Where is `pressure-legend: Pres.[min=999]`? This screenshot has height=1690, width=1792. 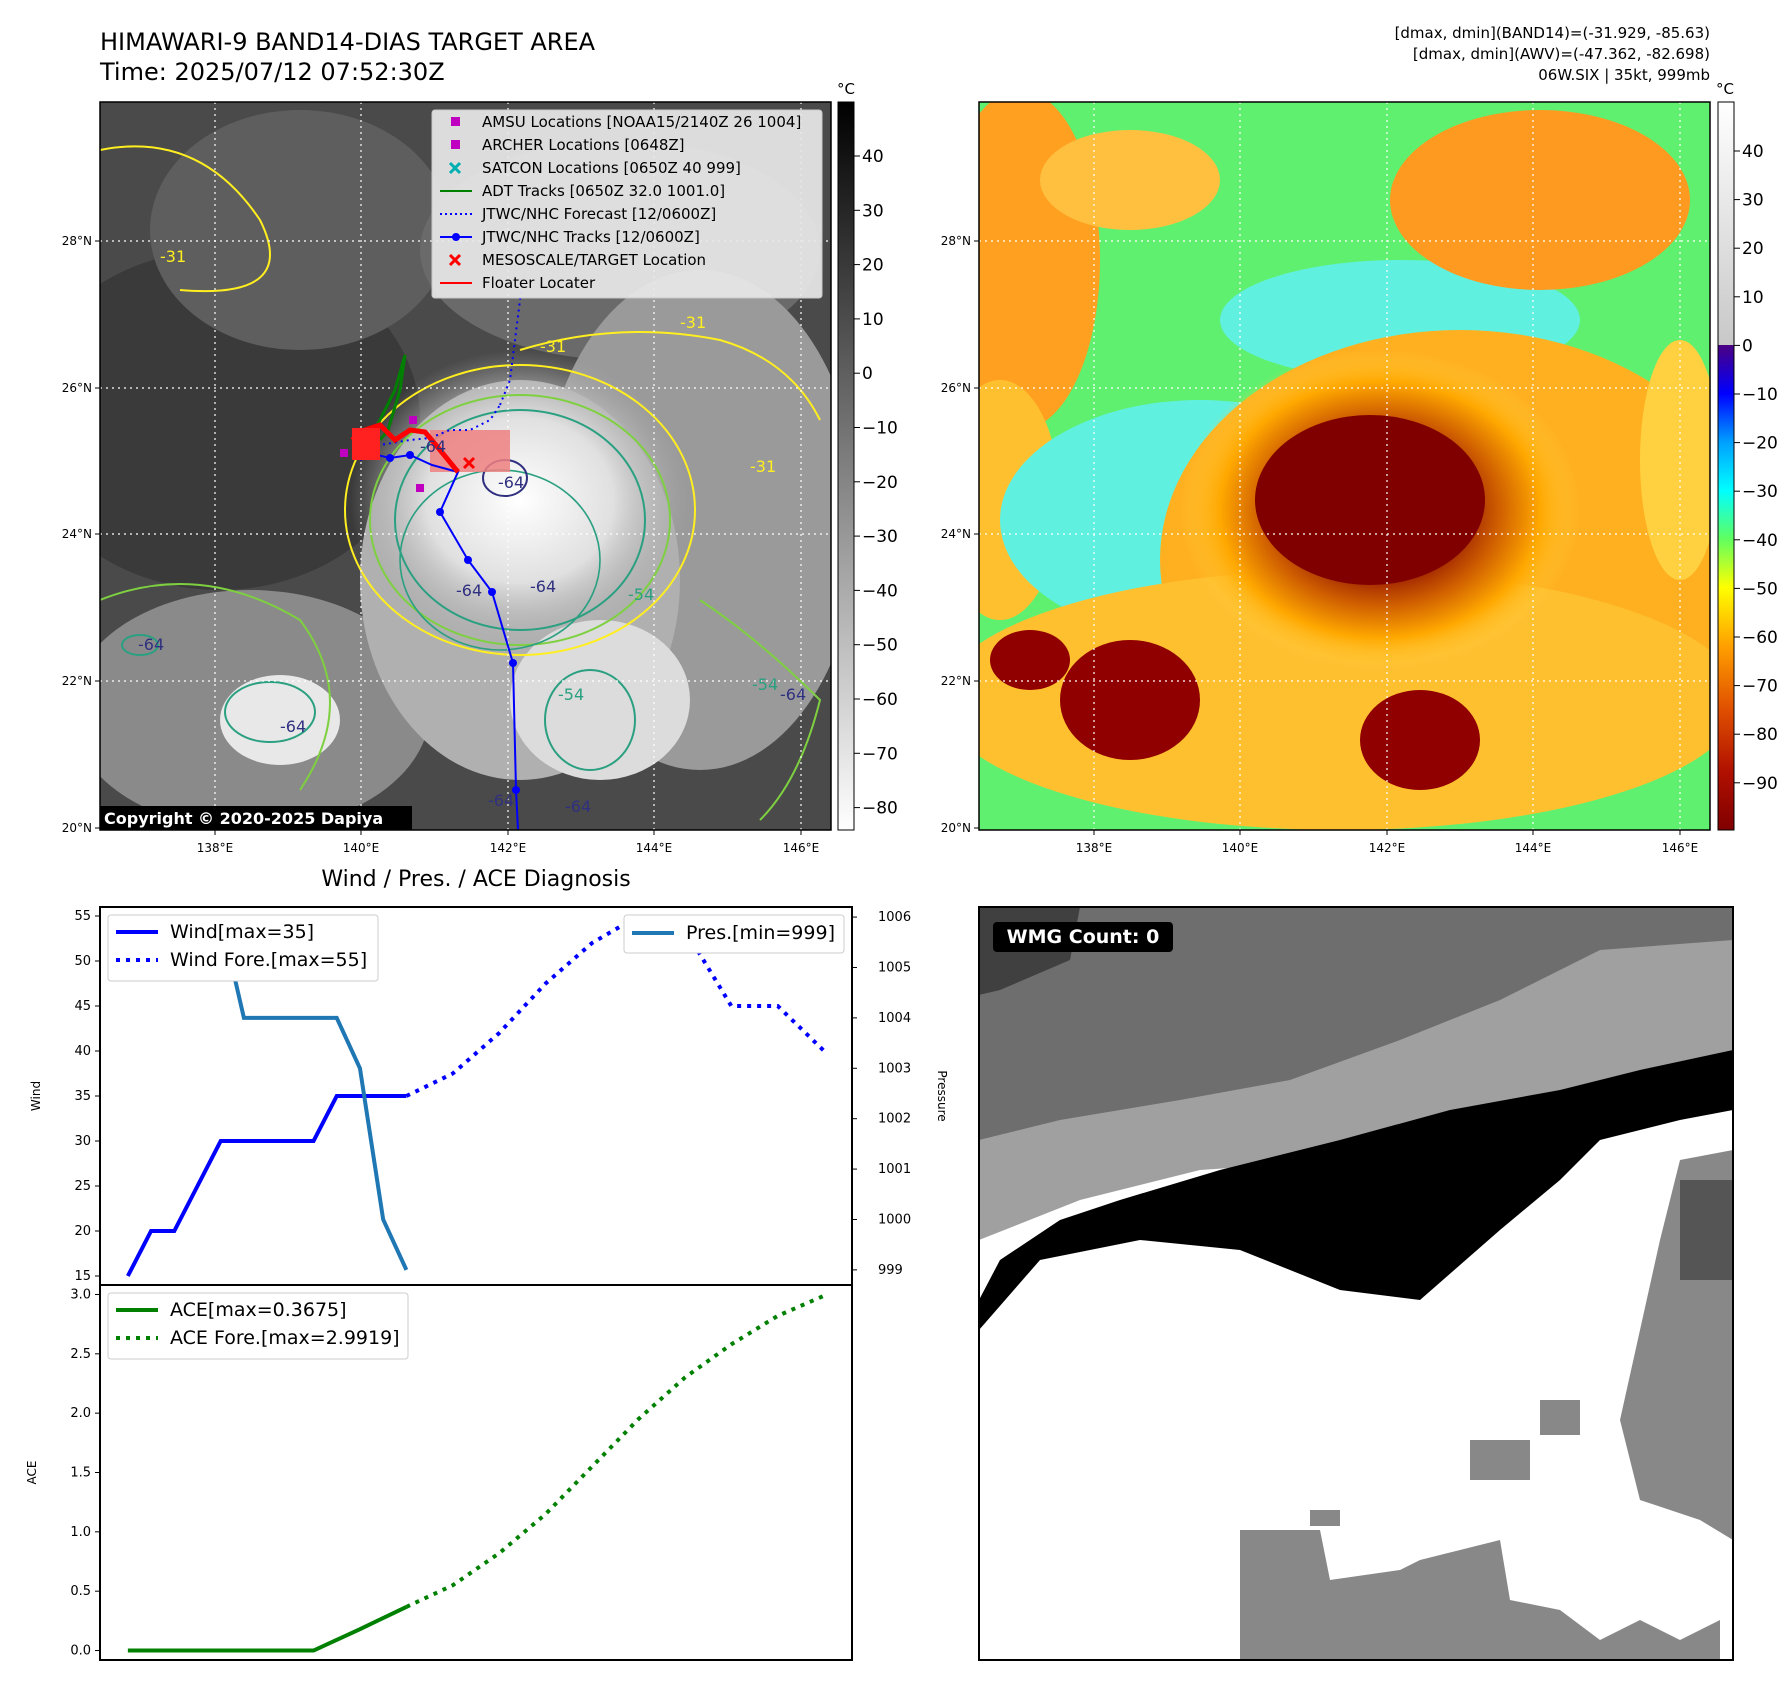 pressure-legend: Pres.[min=999] is located at coordinates (734, 934).